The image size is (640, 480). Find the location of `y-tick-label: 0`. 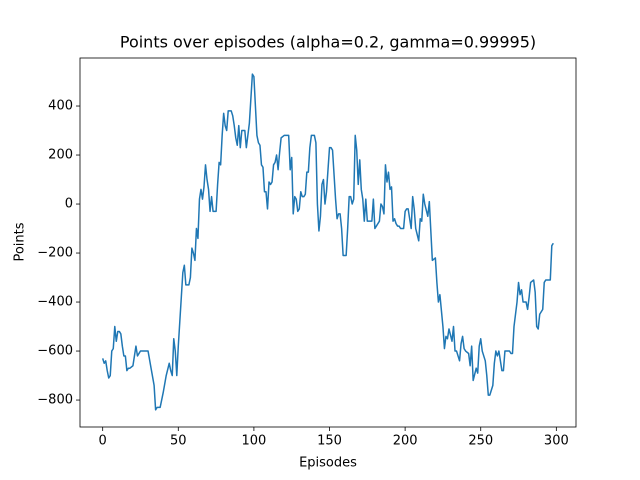

y-tick-label: 0 is located at coordinates (69, 204).